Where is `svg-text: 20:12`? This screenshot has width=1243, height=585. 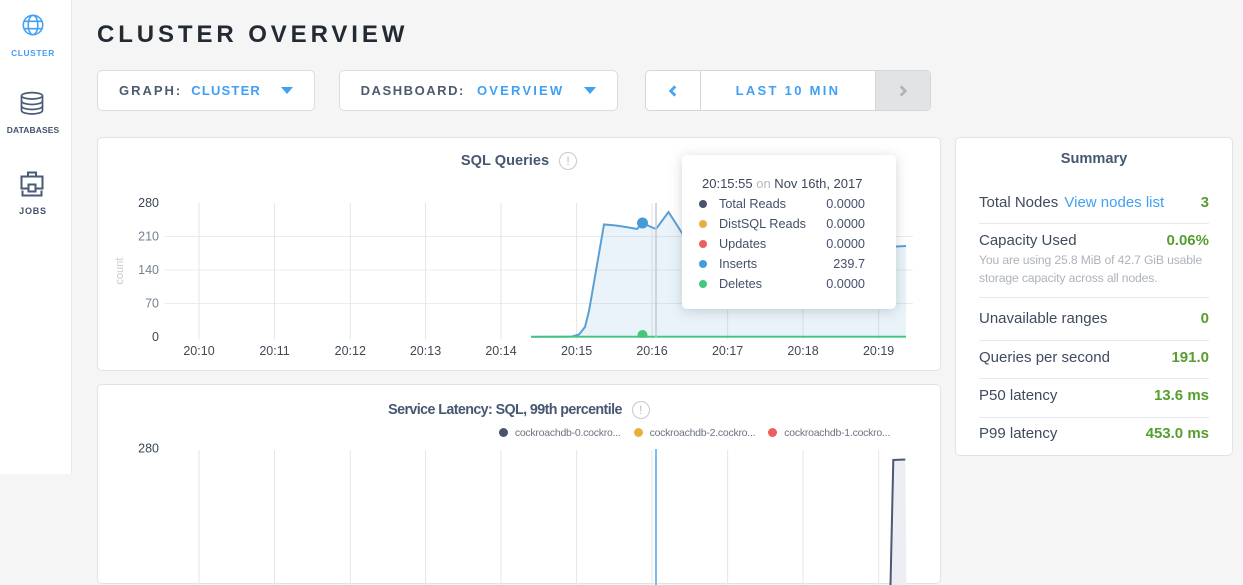 svg-text: 20:12 is located at coordinates (350, 351).